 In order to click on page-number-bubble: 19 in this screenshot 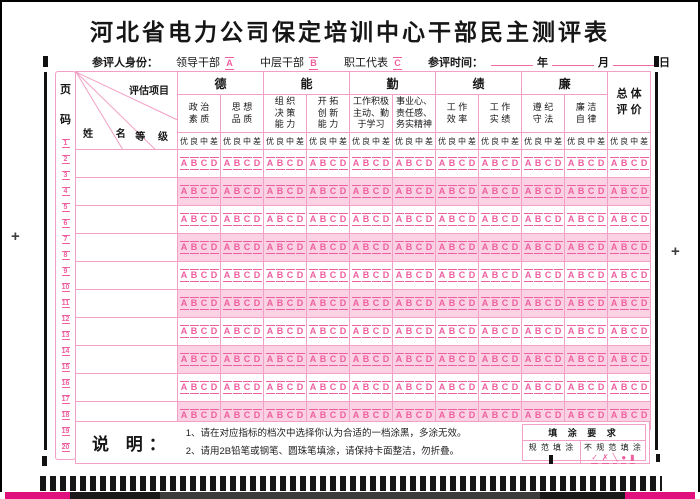, I will do `click(65, 431)`.